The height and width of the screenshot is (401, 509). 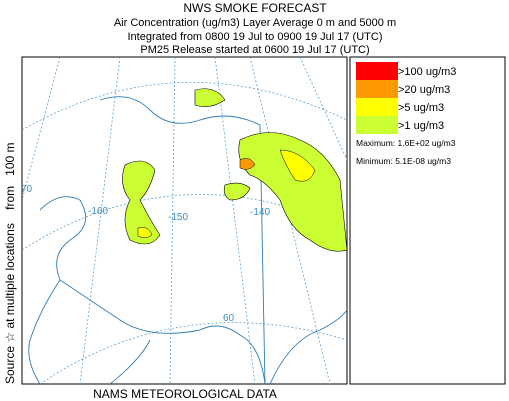 I want to click on map-label: -150, so click(x=178, y=217).